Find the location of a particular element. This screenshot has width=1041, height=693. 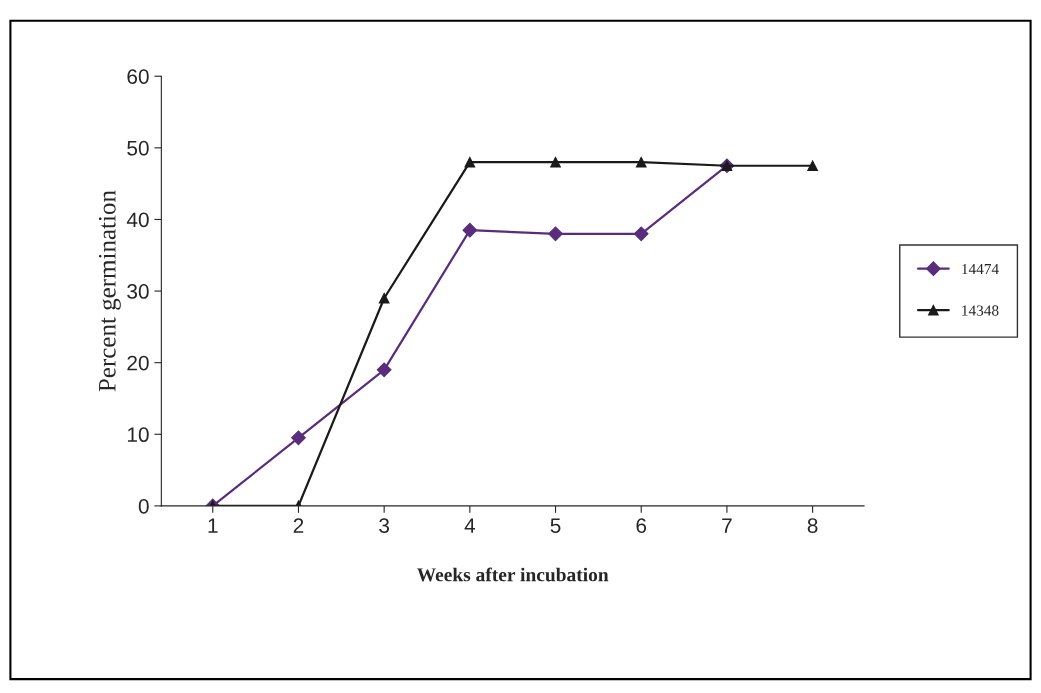

x-axis-title: Weeks after incubation is located at coordinates (513, 574).